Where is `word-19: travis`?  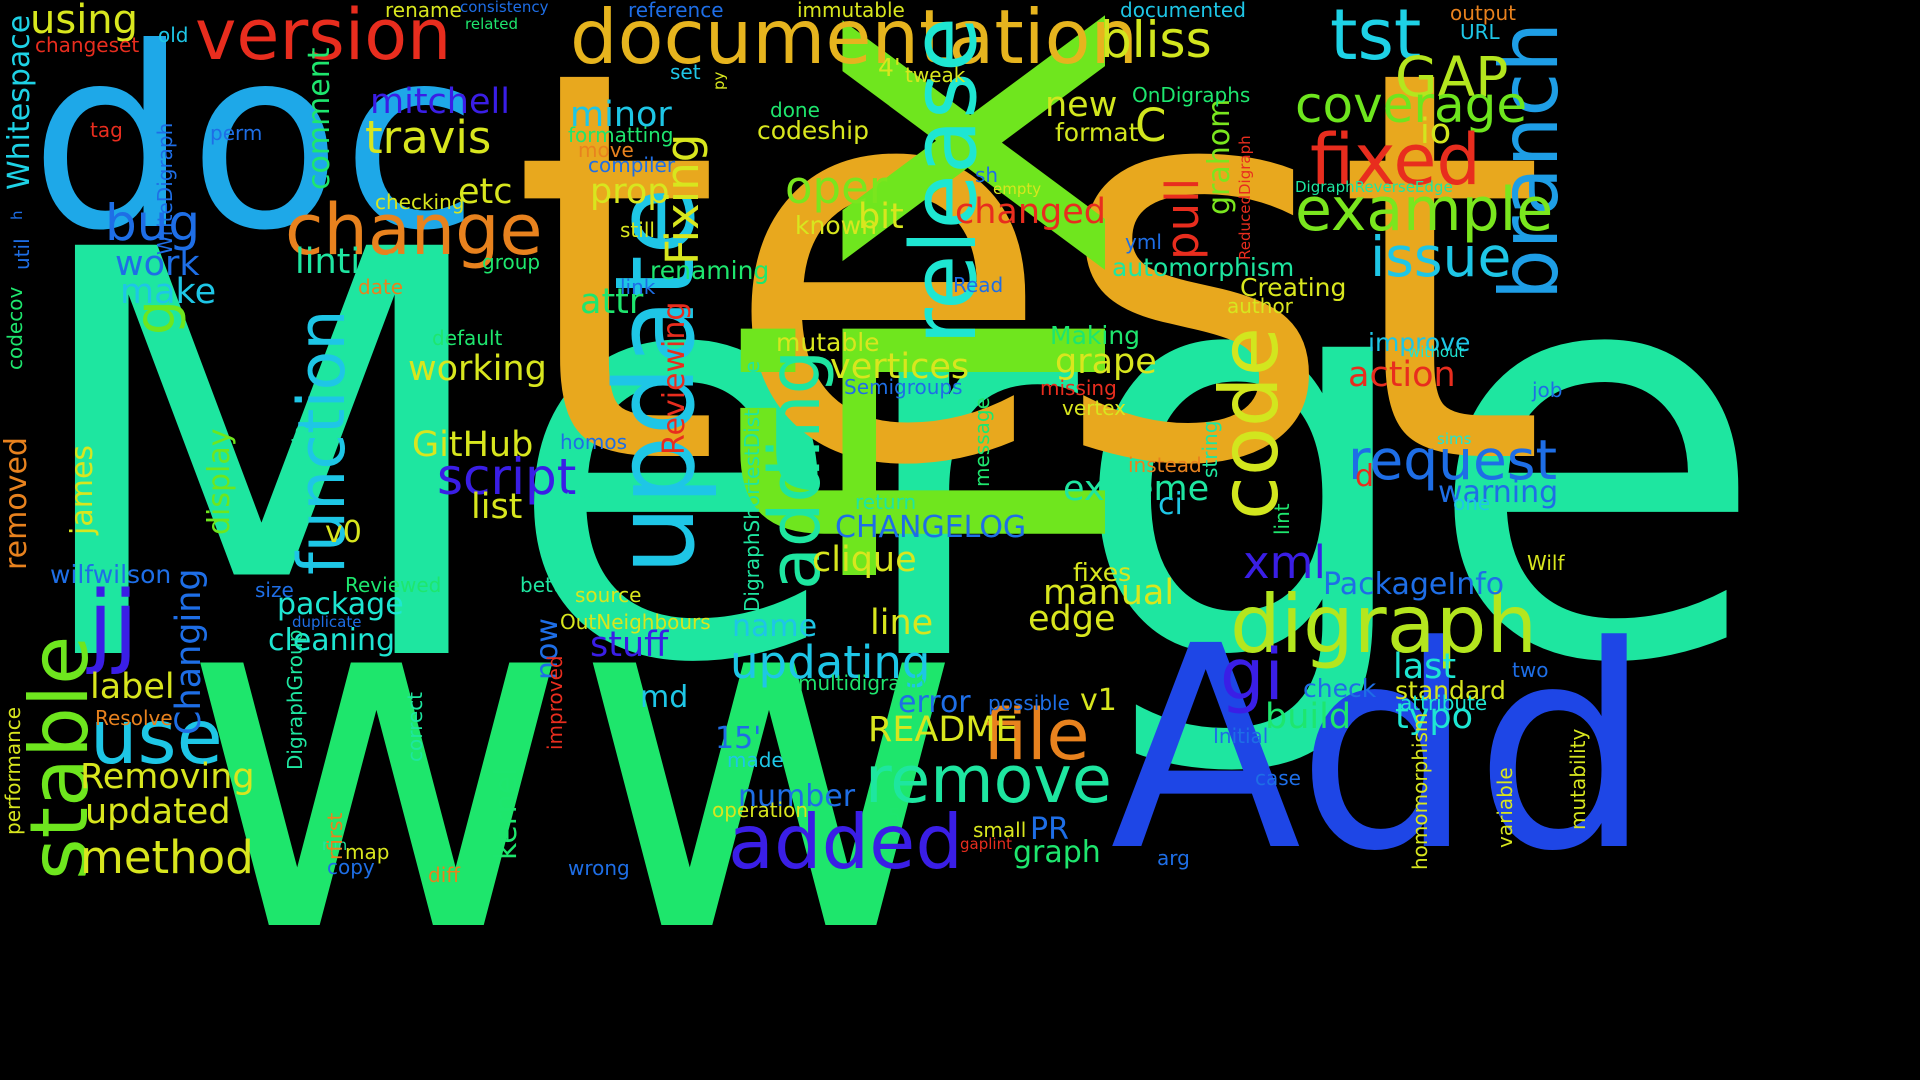 word-19: travis is located at coordinates (428, 137).